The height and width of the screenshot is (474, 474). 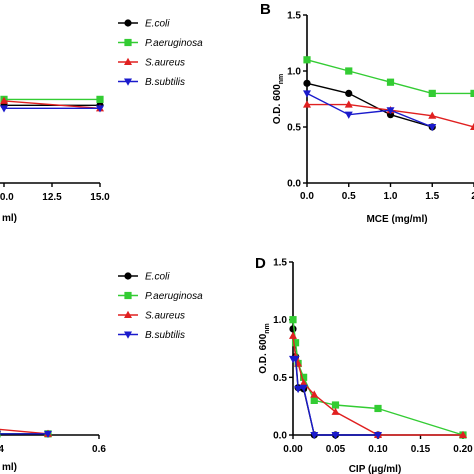 What do you see at coordinates (265, 9) in the screenshot?
I see `panel-letter: B` at bounding box center [265, 9].